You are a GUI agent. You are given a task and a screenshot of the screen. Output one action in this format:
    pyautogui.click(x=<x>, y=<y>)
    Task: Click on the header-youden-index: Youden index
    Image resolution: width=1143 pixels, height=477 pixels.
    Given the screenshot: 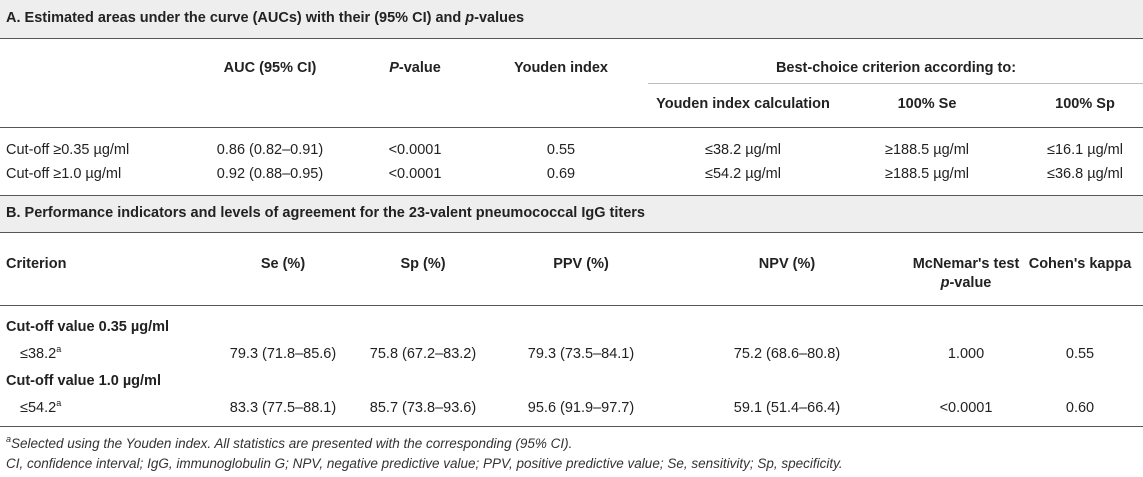 What is the action you would take?
    pyautogui.click(x=561, y=68)
    